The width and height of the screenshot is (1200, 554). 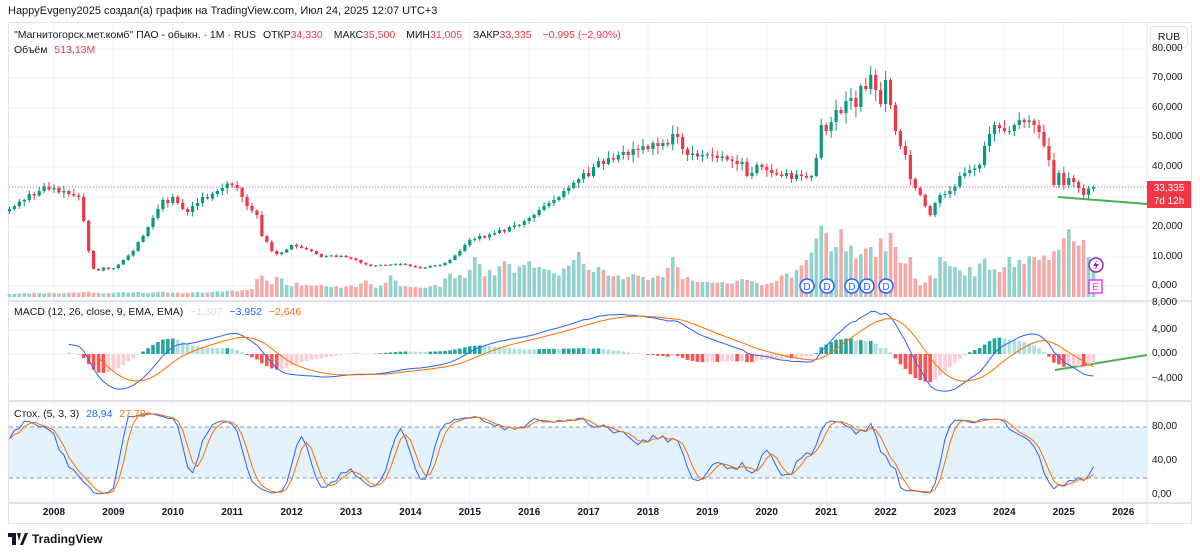 What do you see at coordinates (351, 512) in the screenshot?
I see `time-axis-label: 2013` at bounding box center [351, 512].